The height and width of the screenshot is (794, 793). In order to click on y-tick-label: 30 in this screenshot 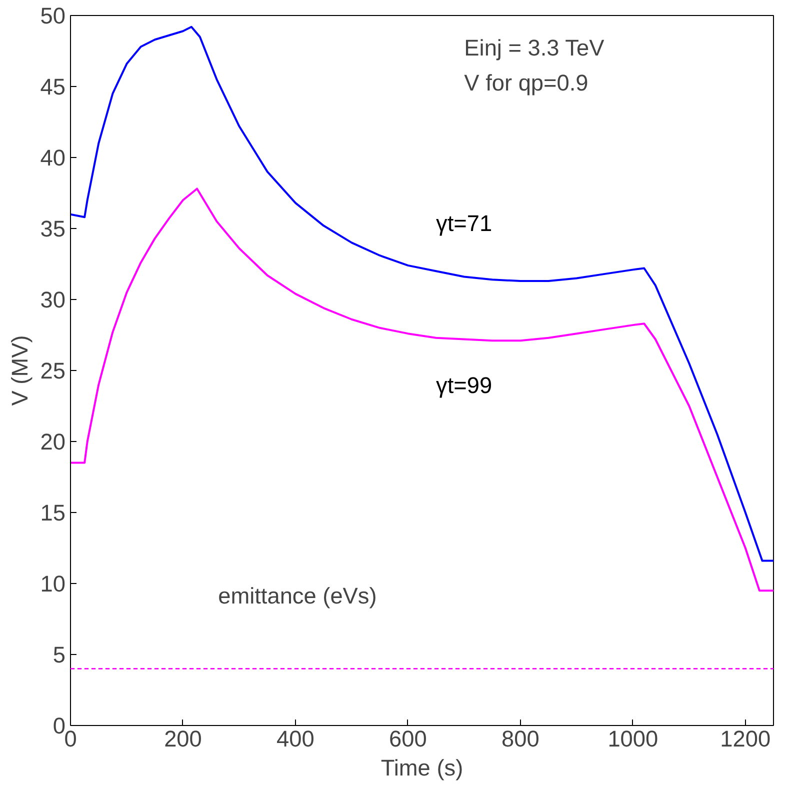, I will do `click(53, 299)`.